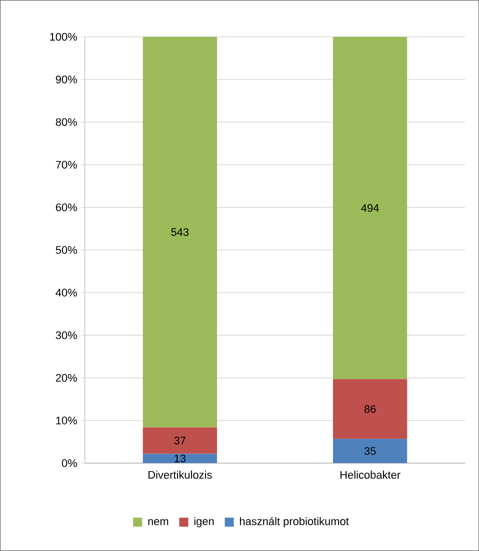 This screenshot has height=551, width=479. I want to click on y-tick-label: 40%, so click(66, 292).